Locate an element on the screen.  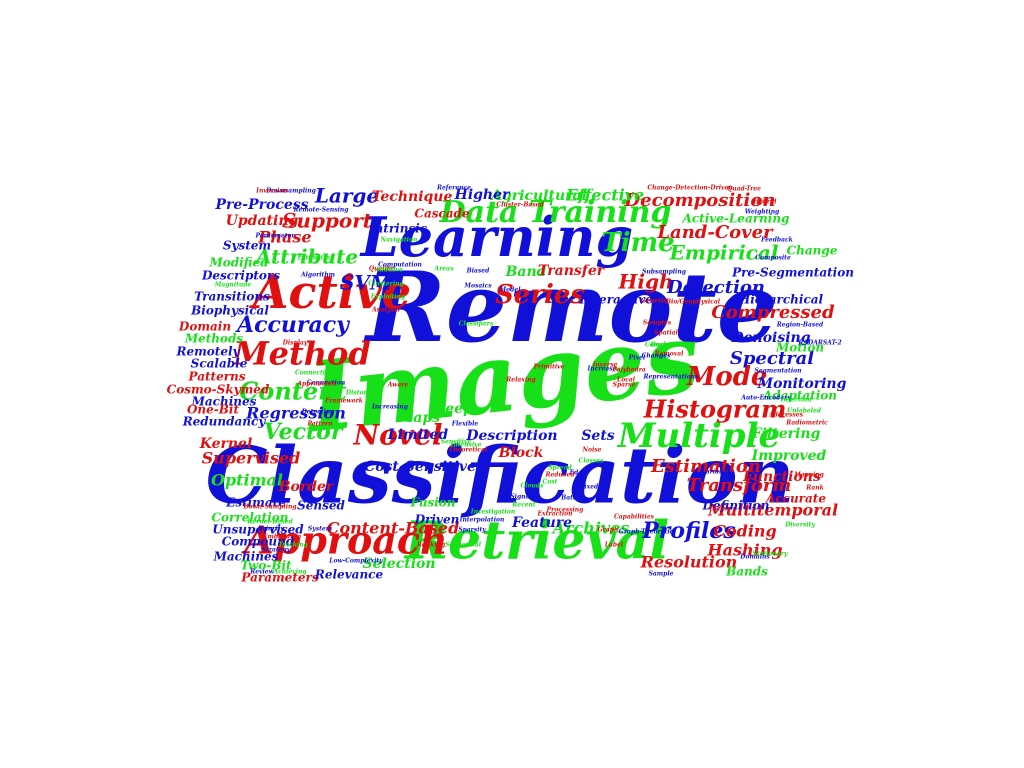
word-denoising: Denoising is located at coordinates (770, 338).